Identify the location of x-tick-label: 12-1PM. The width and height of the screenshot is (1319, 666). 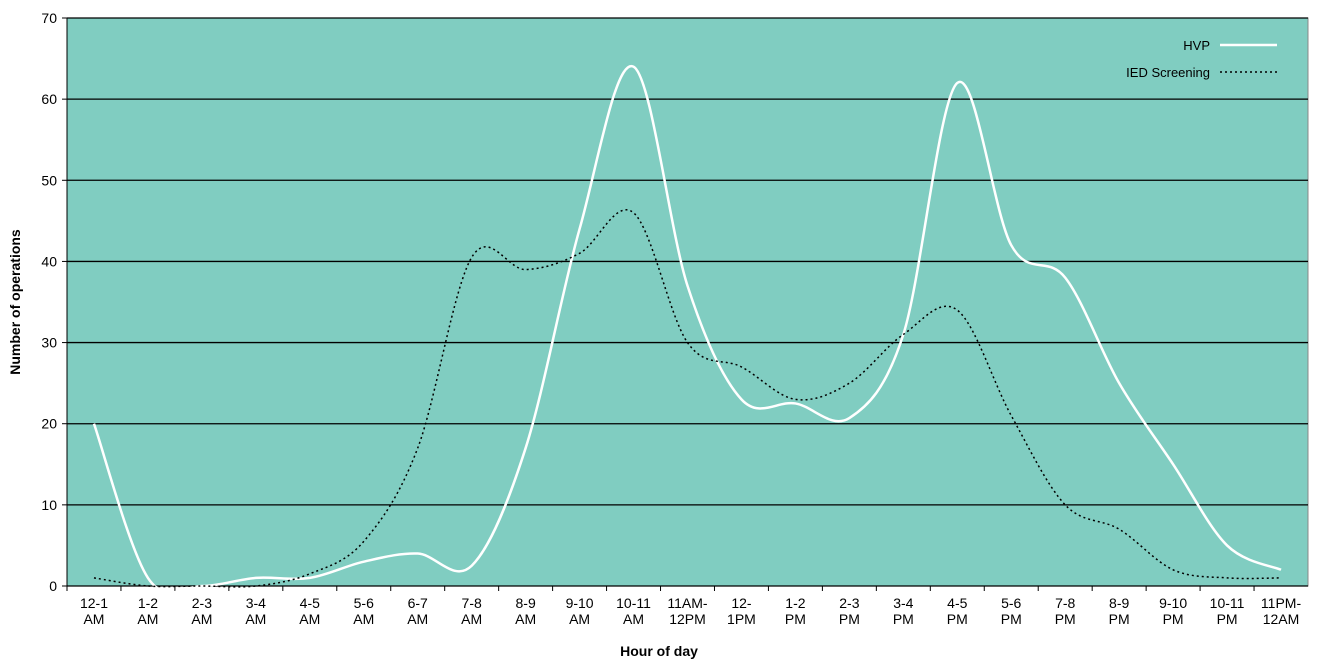
(741, 611).